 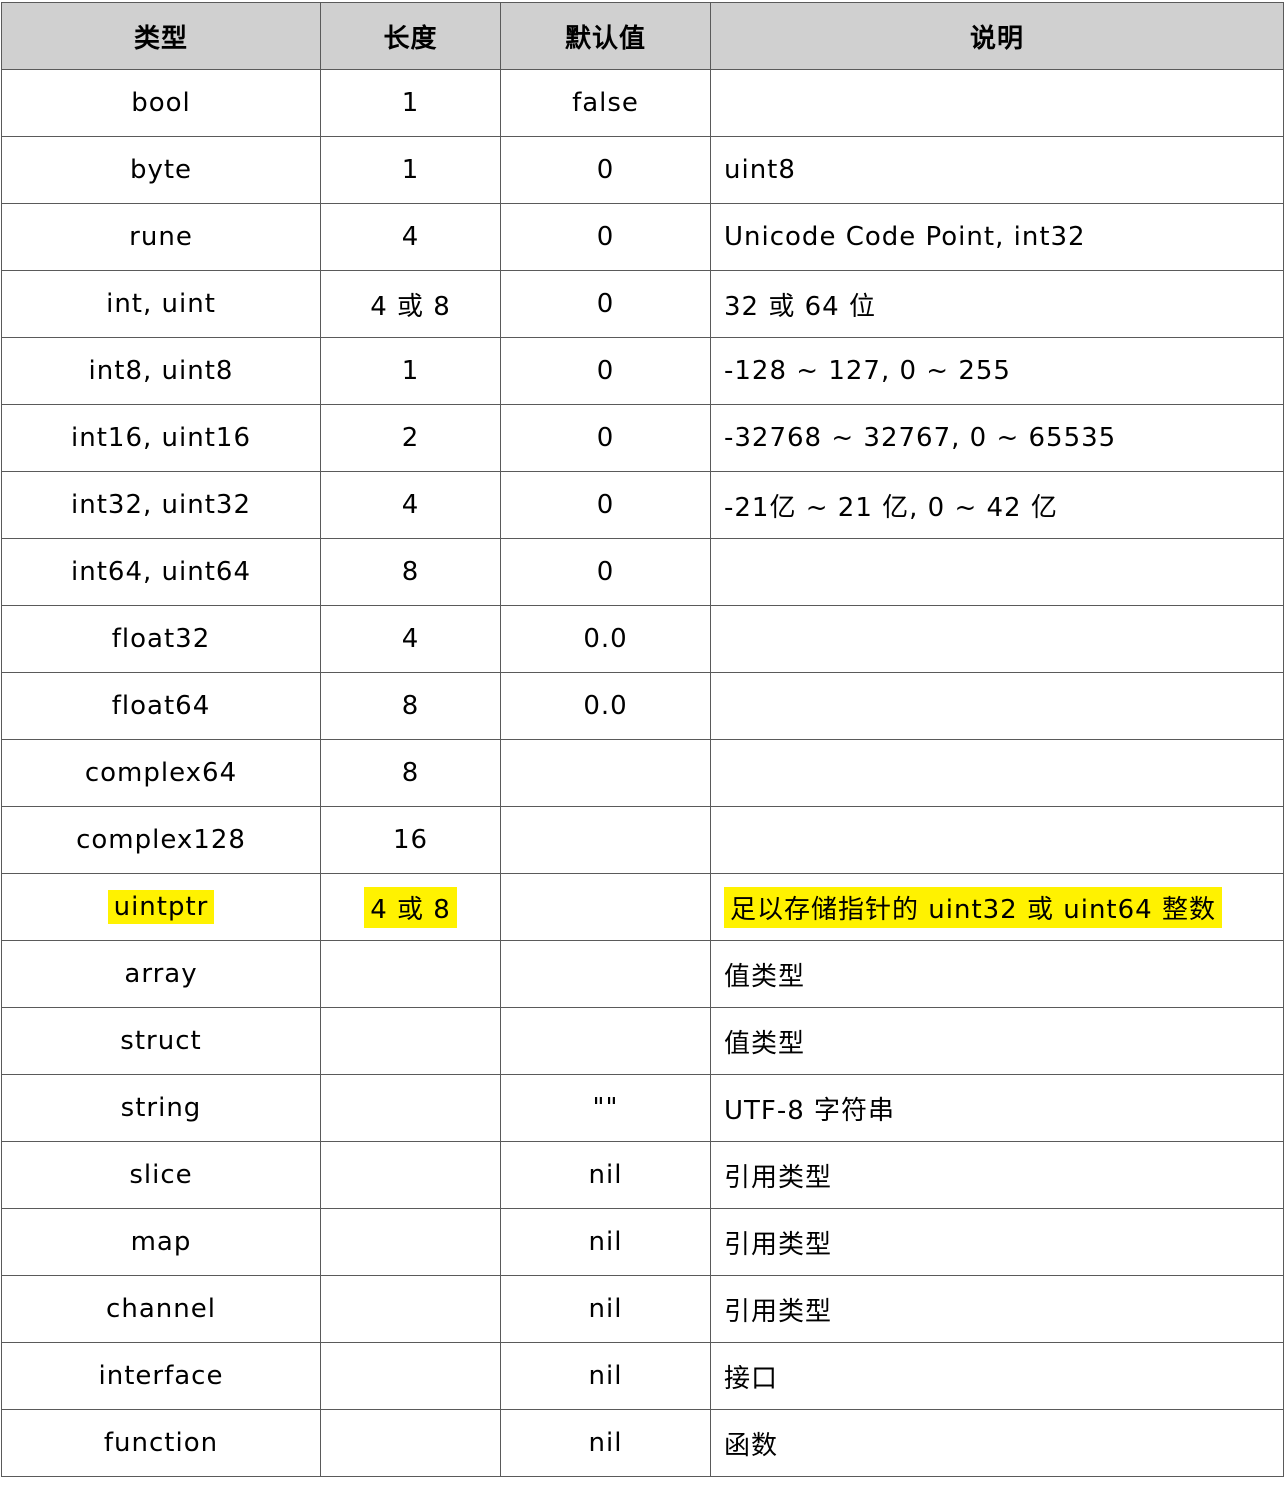 I want to click on table-row: string "" UTF-8 字符串, so click(x=642, y=1108).